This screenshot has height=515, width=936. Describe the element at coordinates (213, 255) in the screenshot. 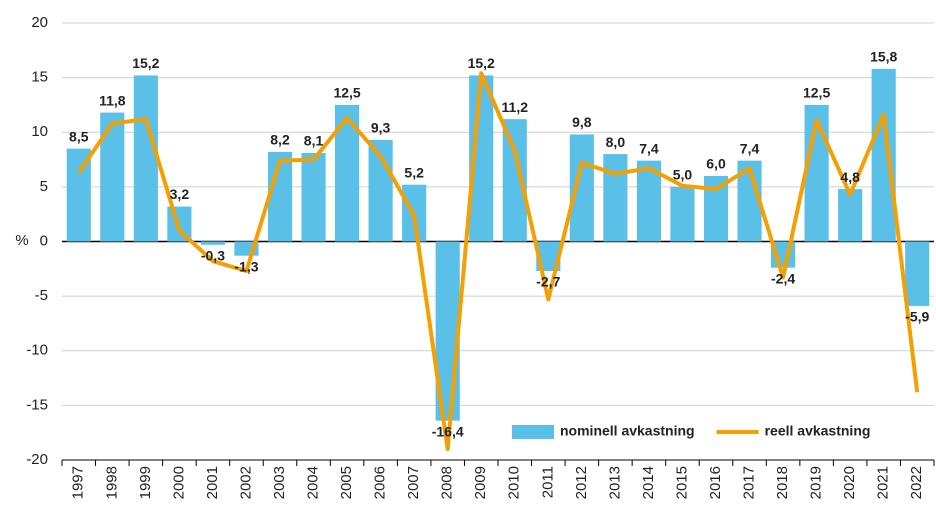

I see `value-label: -0,3` at that location.